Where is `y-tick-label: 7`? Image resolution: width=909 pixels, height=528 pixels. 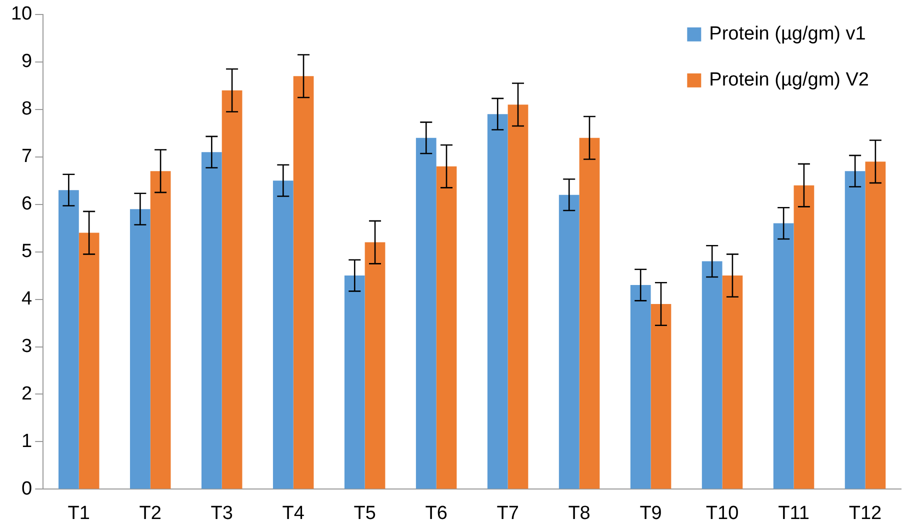 y-tick-label: 7 is located at coordinates (27, 157).